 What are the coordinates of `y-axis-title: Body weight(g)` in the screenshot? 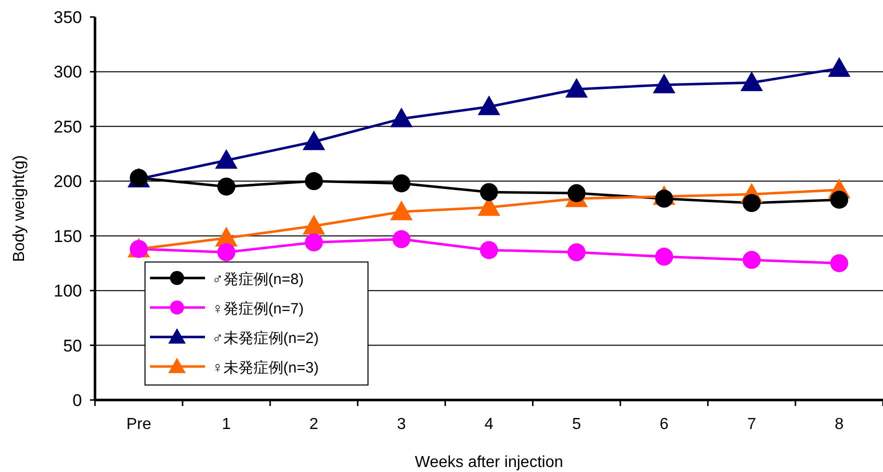 It's located at (19, 208).